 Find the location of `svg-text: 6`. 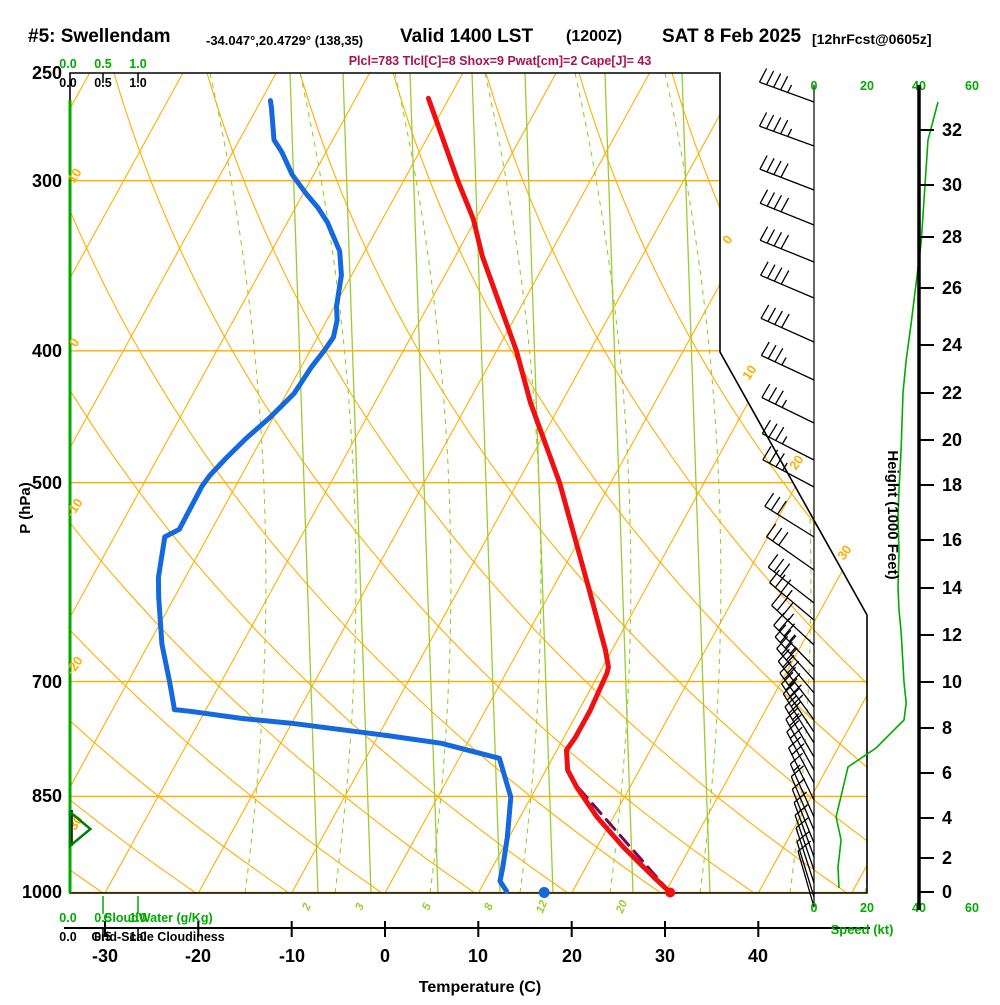

svg-text: 6 is located at coordinates (947, 773).